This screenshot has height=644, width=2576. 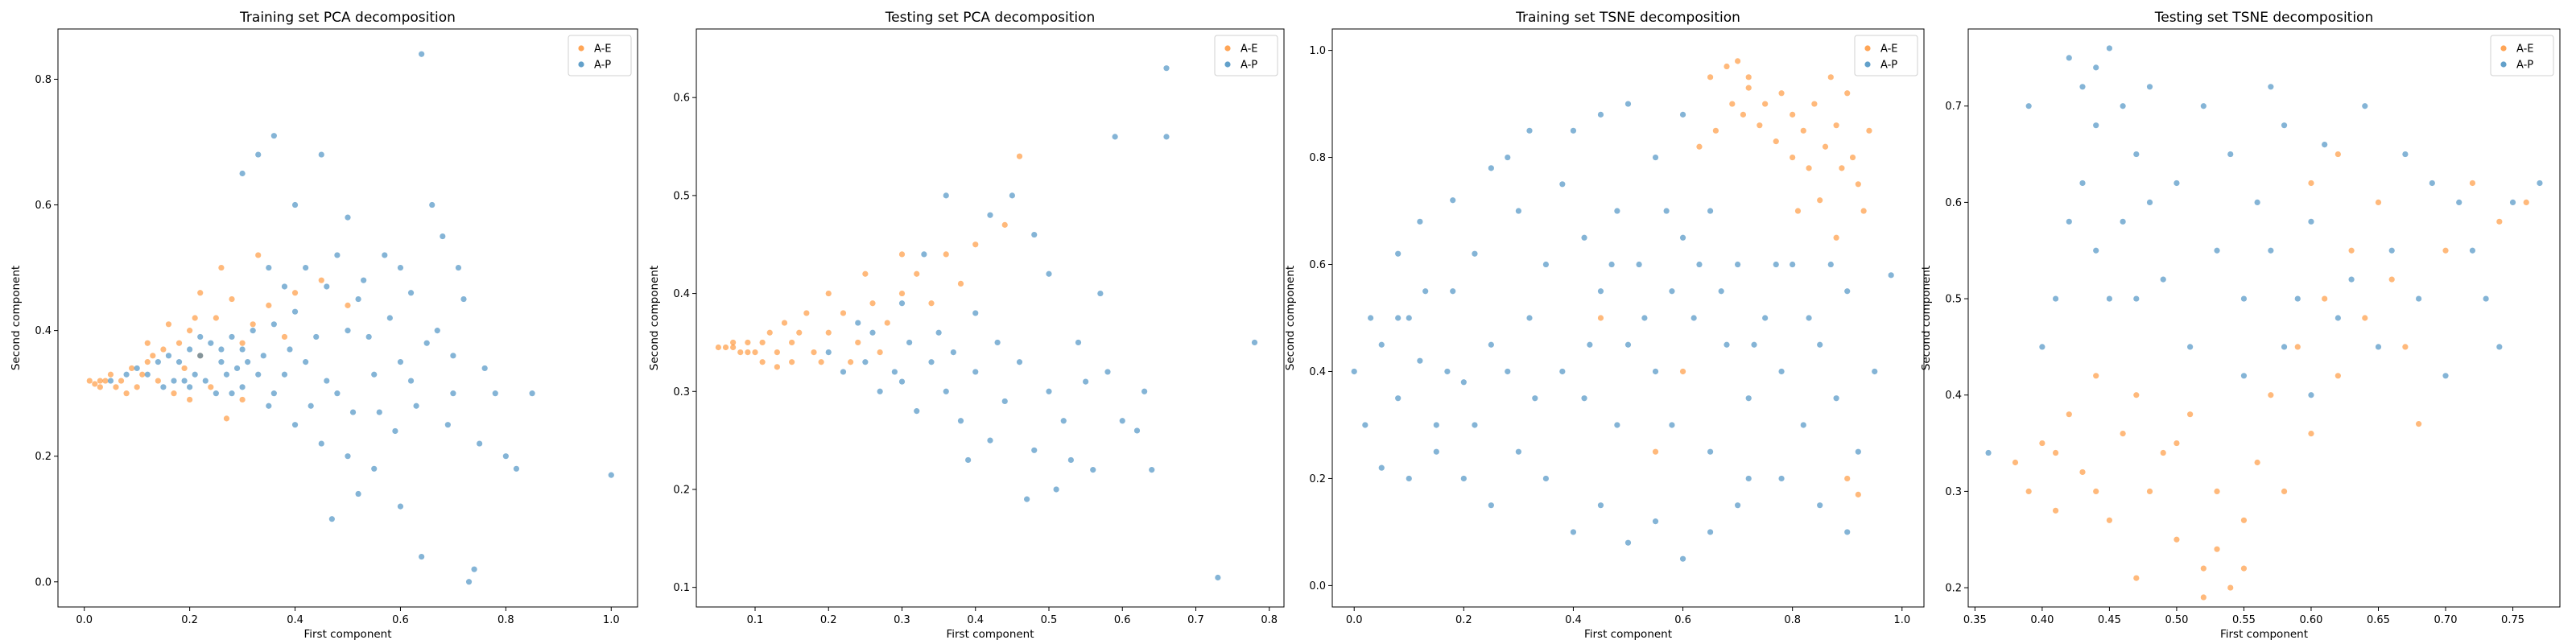 I want to click on legend-box, so click(x=2522, y=55).